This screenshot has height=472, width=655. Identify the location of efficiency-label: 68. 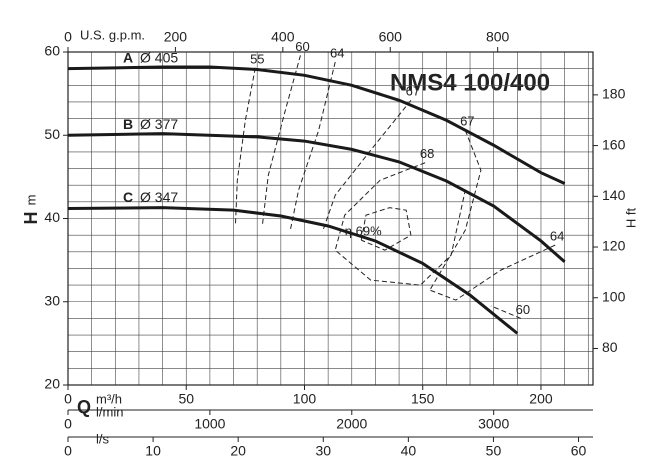
(427, 153).